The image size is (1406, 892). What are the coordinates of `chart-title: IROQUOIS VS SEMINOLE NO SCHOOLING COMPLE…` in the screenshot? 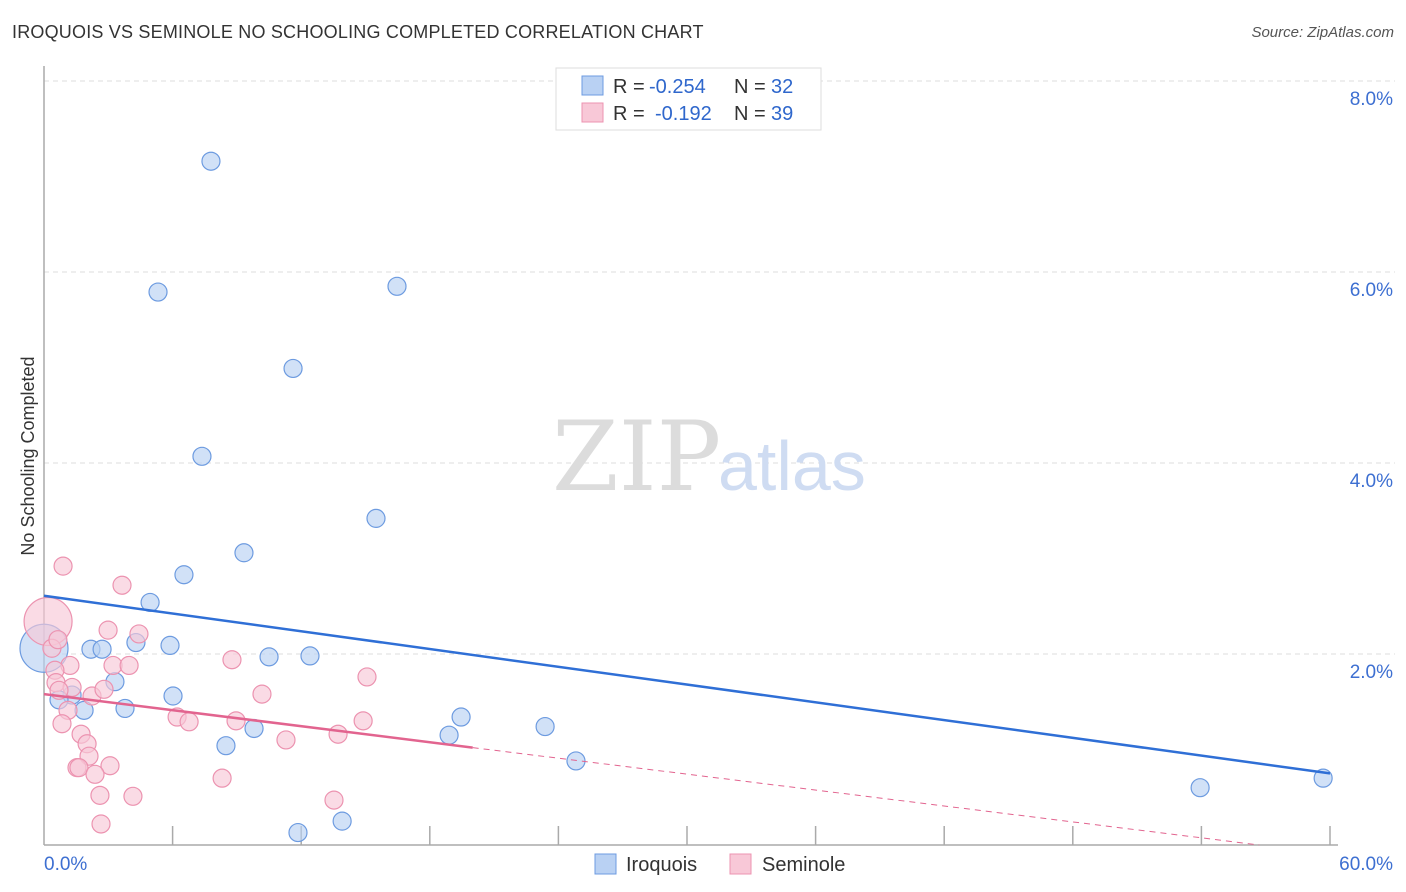 It's located at (358, 32).